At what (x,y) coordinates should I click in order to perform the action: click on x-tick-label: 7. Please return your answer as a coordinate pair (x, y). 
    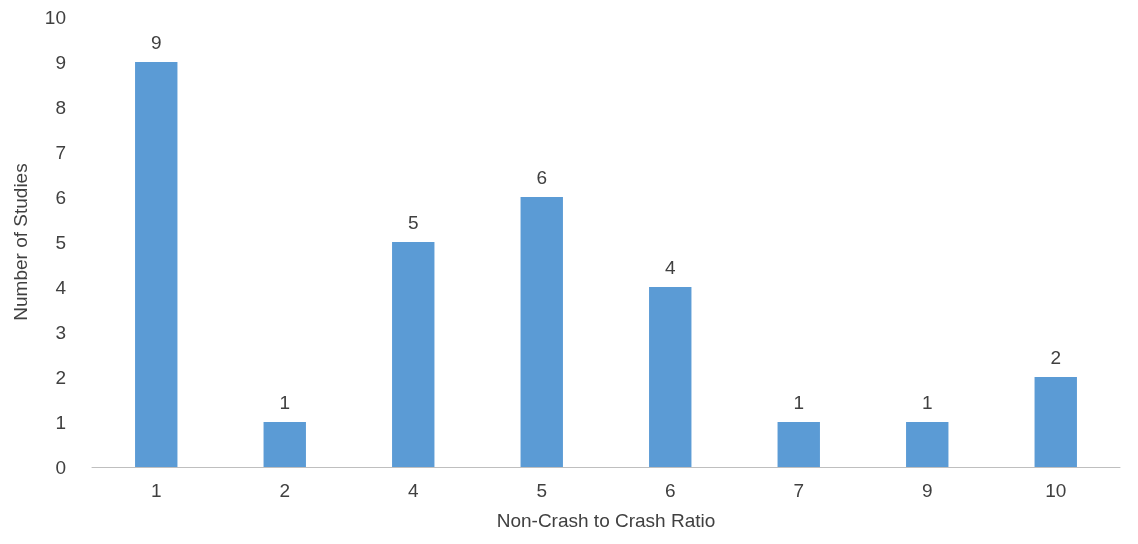
    Looking at the image, I should click on (799, 490).